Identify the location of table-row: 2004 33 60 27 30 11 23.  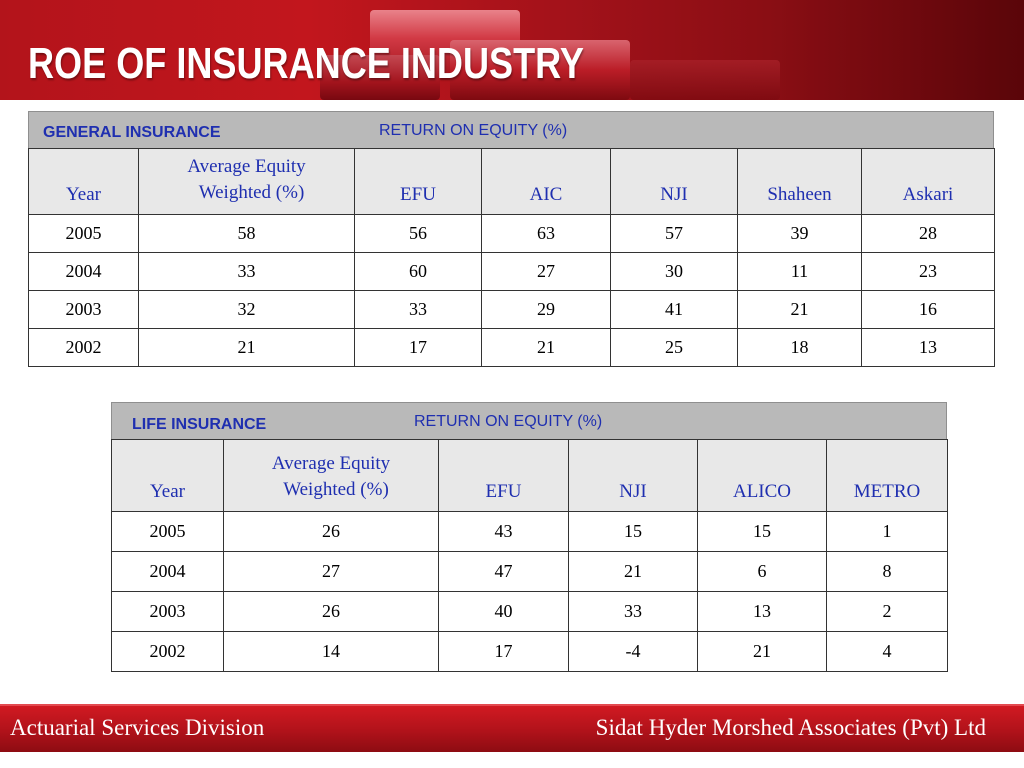
(511, 271).